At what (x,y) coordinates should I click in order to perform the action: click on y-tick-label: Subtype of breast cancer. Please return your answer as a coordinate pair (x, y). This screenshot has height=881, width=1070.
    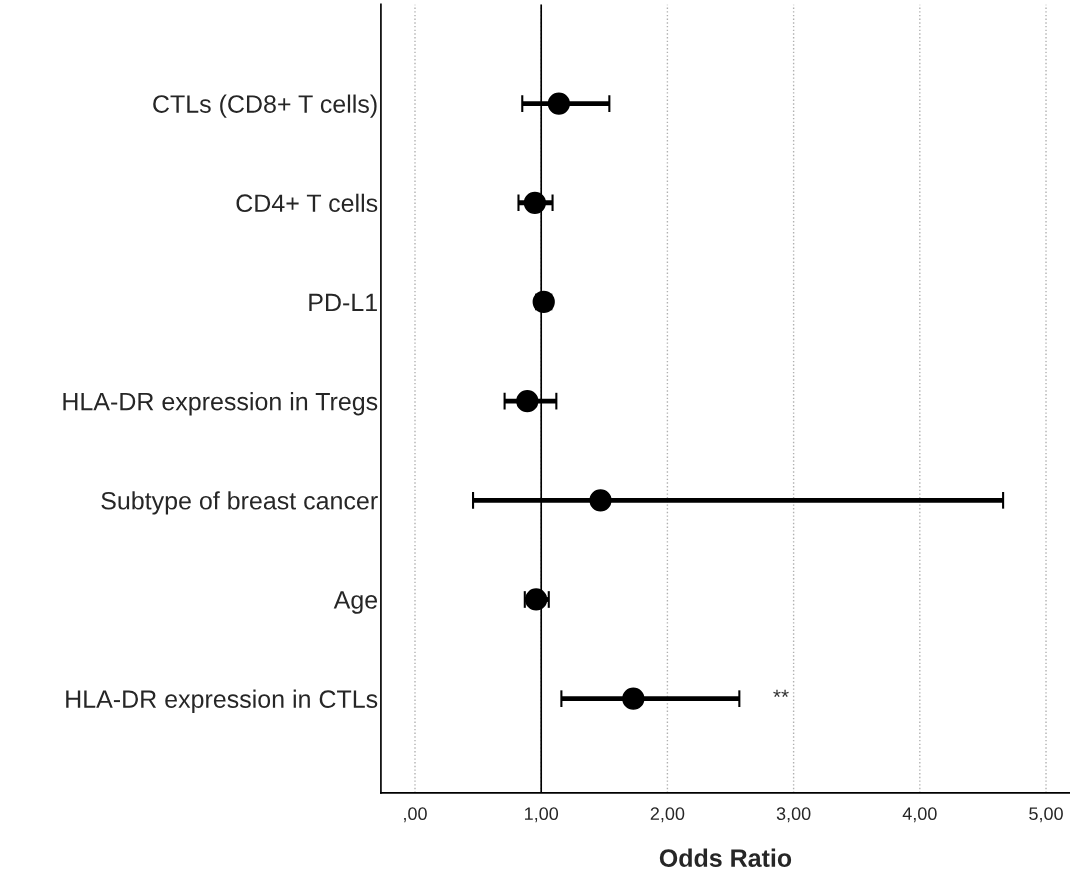
    Looking at the image, I should click on (239, 503).